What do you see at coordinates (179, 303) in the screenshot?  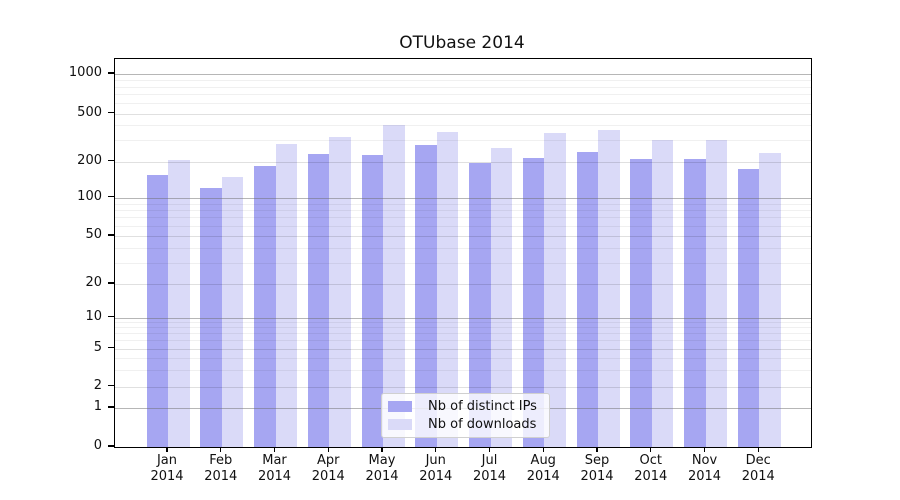 I see `bar-dl-jan-2014` at bounding box center [179, 303].